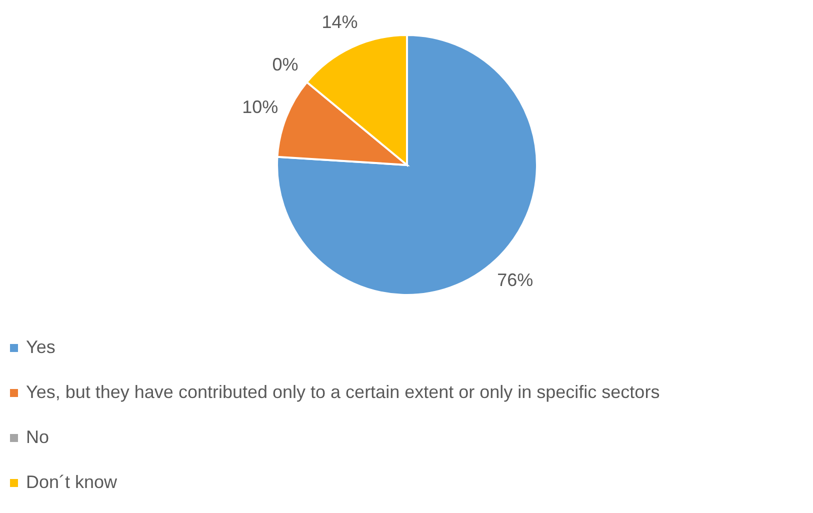 This screenshot has width=813, height=513. I want to click on legend-label: Don´t know, so click(72, 482).